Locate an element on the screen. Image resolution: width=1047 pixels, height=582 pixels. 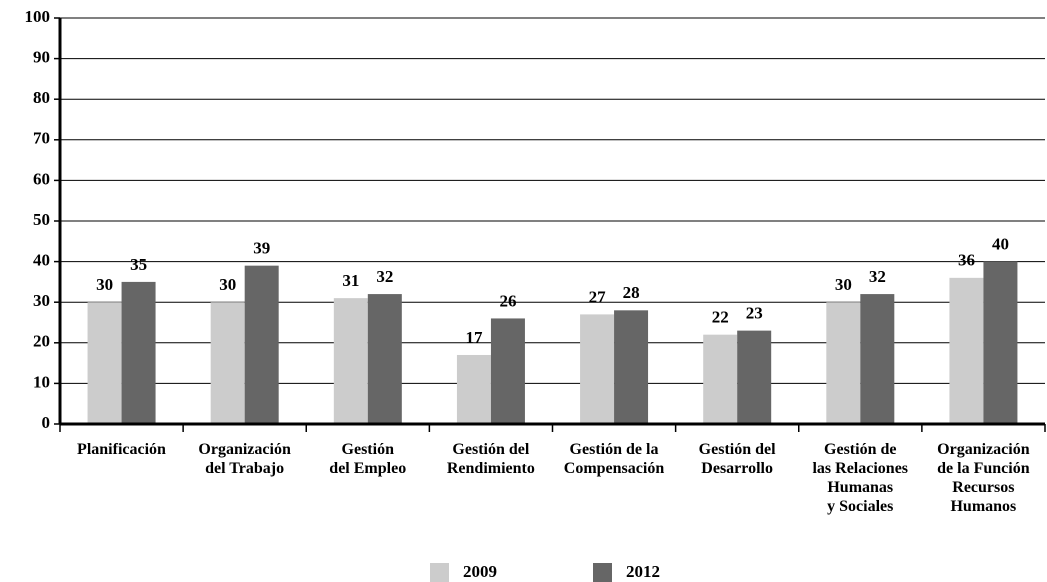
data-label: 28 is located at coordinates (631, 292).